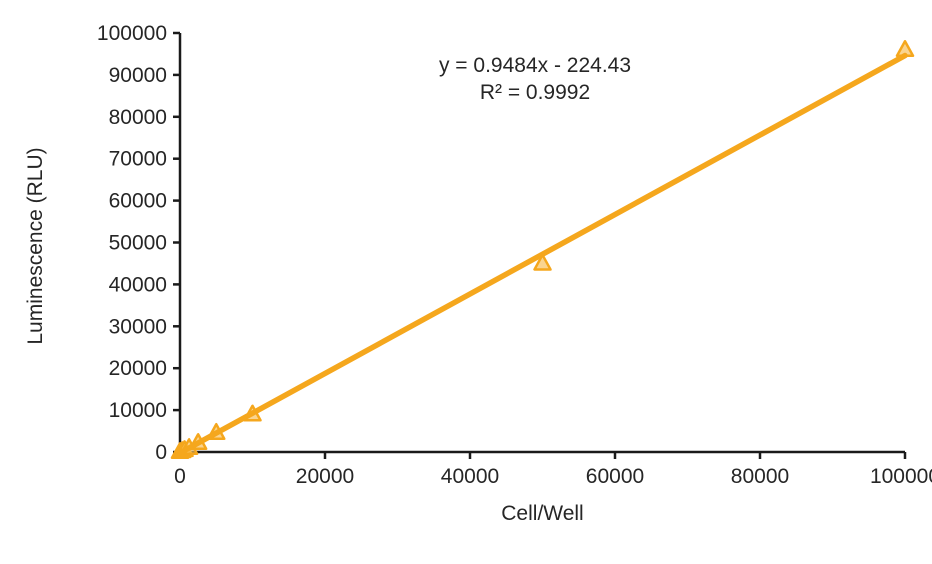  Describe the element at coordinates (132, 33) in the screenshot. I see `y-tick-label: 100000` at that location.